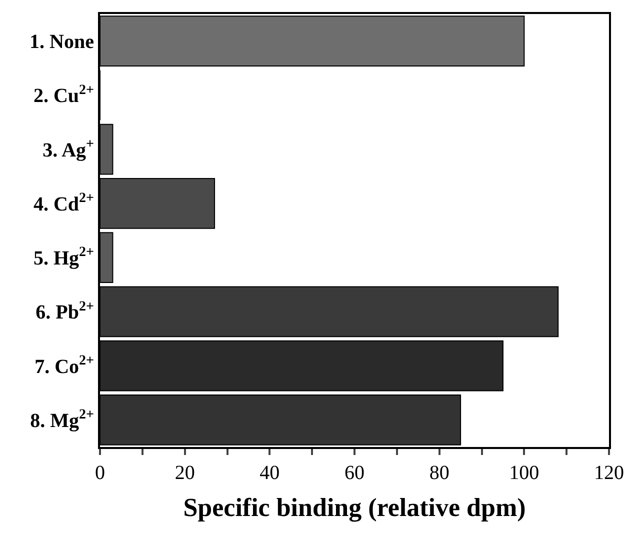 This screenshot has height=537, width=639. Describe the element at coordinates (65, 311) in the screenshot. I see `y-tick-label: 6. Pb$^{2+}$` at that location.